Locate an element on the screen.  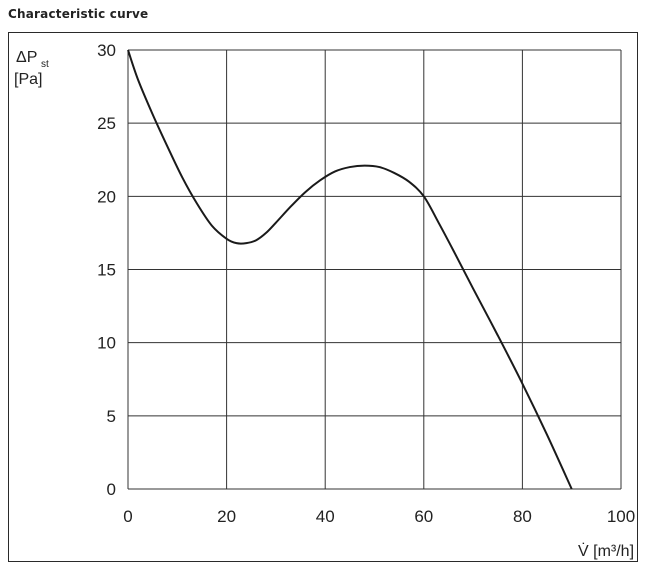
x-tick-label-60: 60 is located at coordinates (423, 516).